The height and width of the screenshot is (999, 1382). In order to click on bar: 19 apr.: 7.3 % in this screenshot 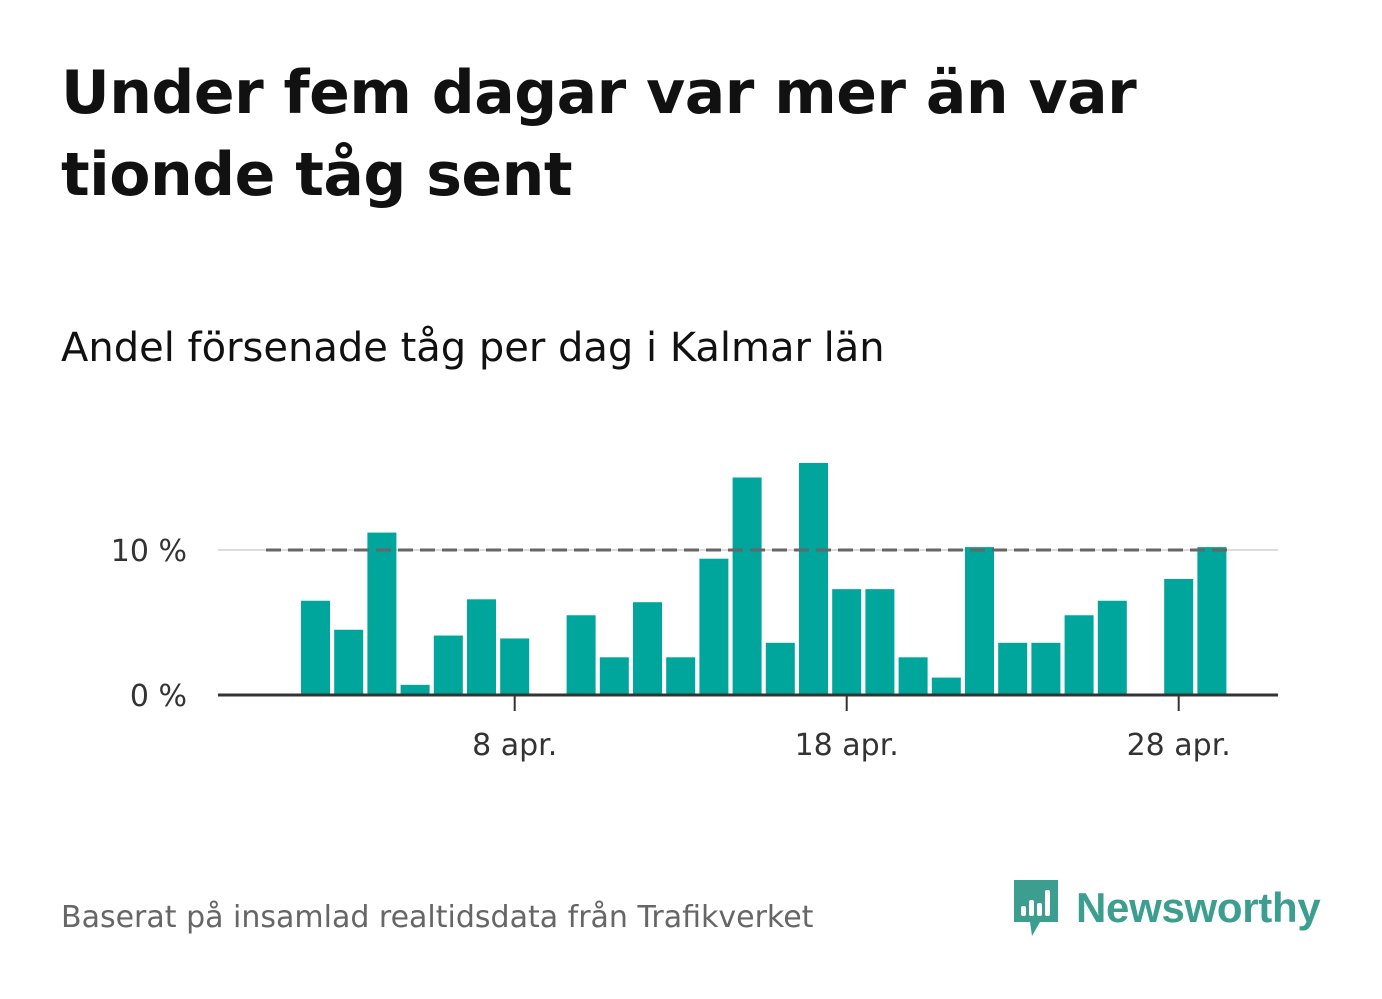, I will do `click(880, 642)`.